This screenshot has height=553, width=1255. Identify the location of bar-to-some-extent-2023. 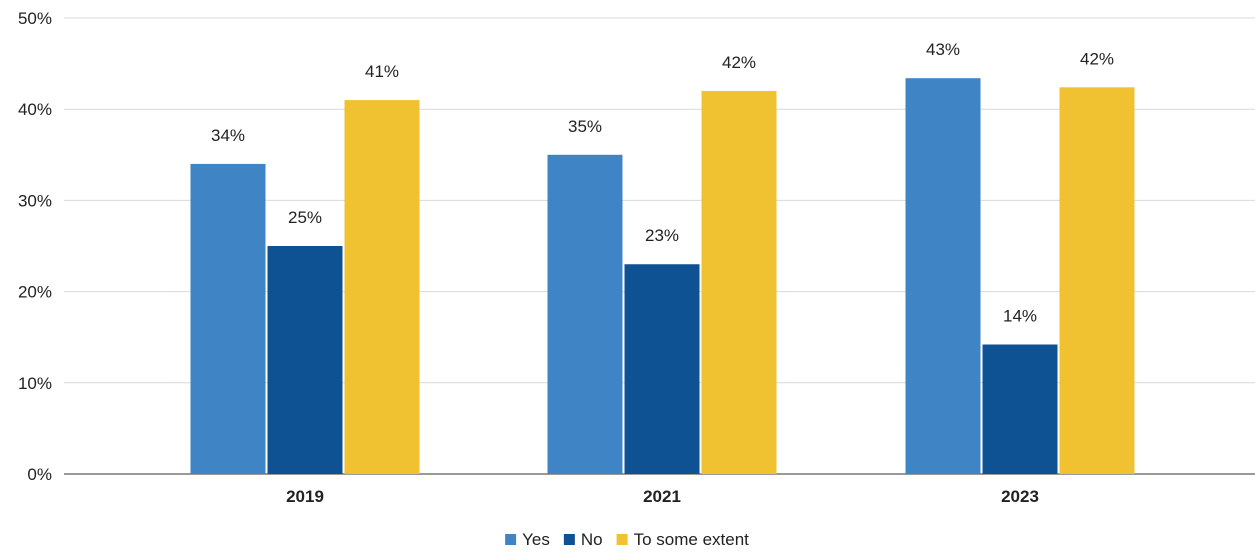
(1097, 280).